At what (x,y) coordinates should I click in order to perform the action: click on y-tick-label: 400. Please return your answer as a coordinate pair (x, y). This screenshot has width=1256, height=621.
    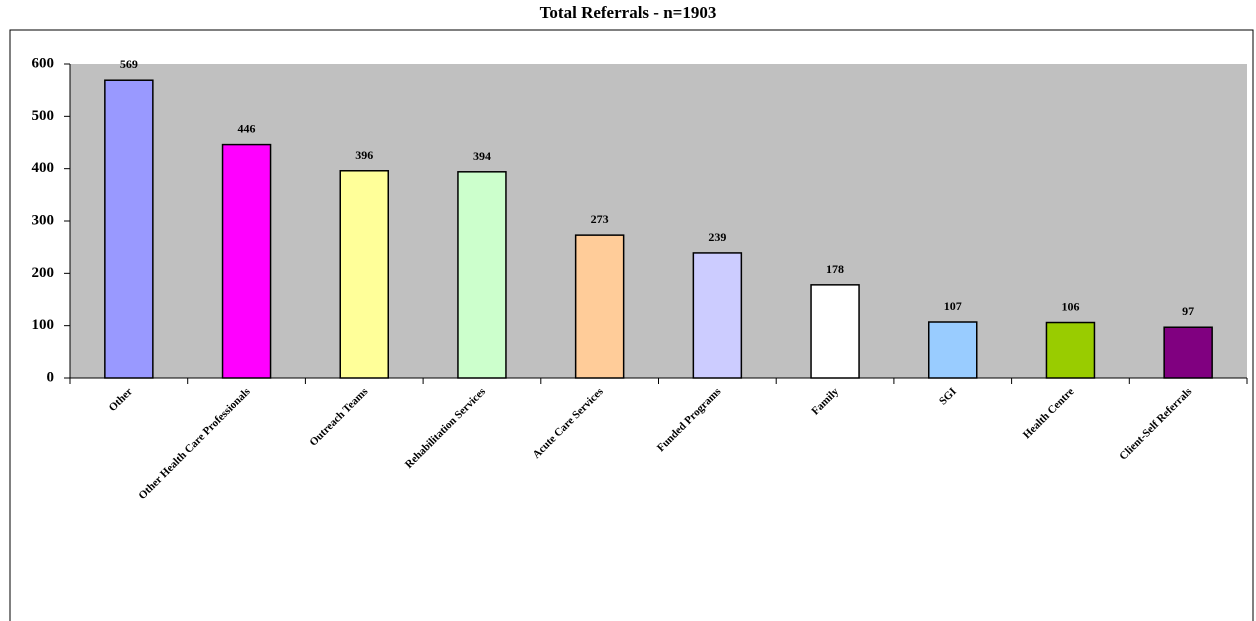
    Looking at the image, I should click on (43, 168).